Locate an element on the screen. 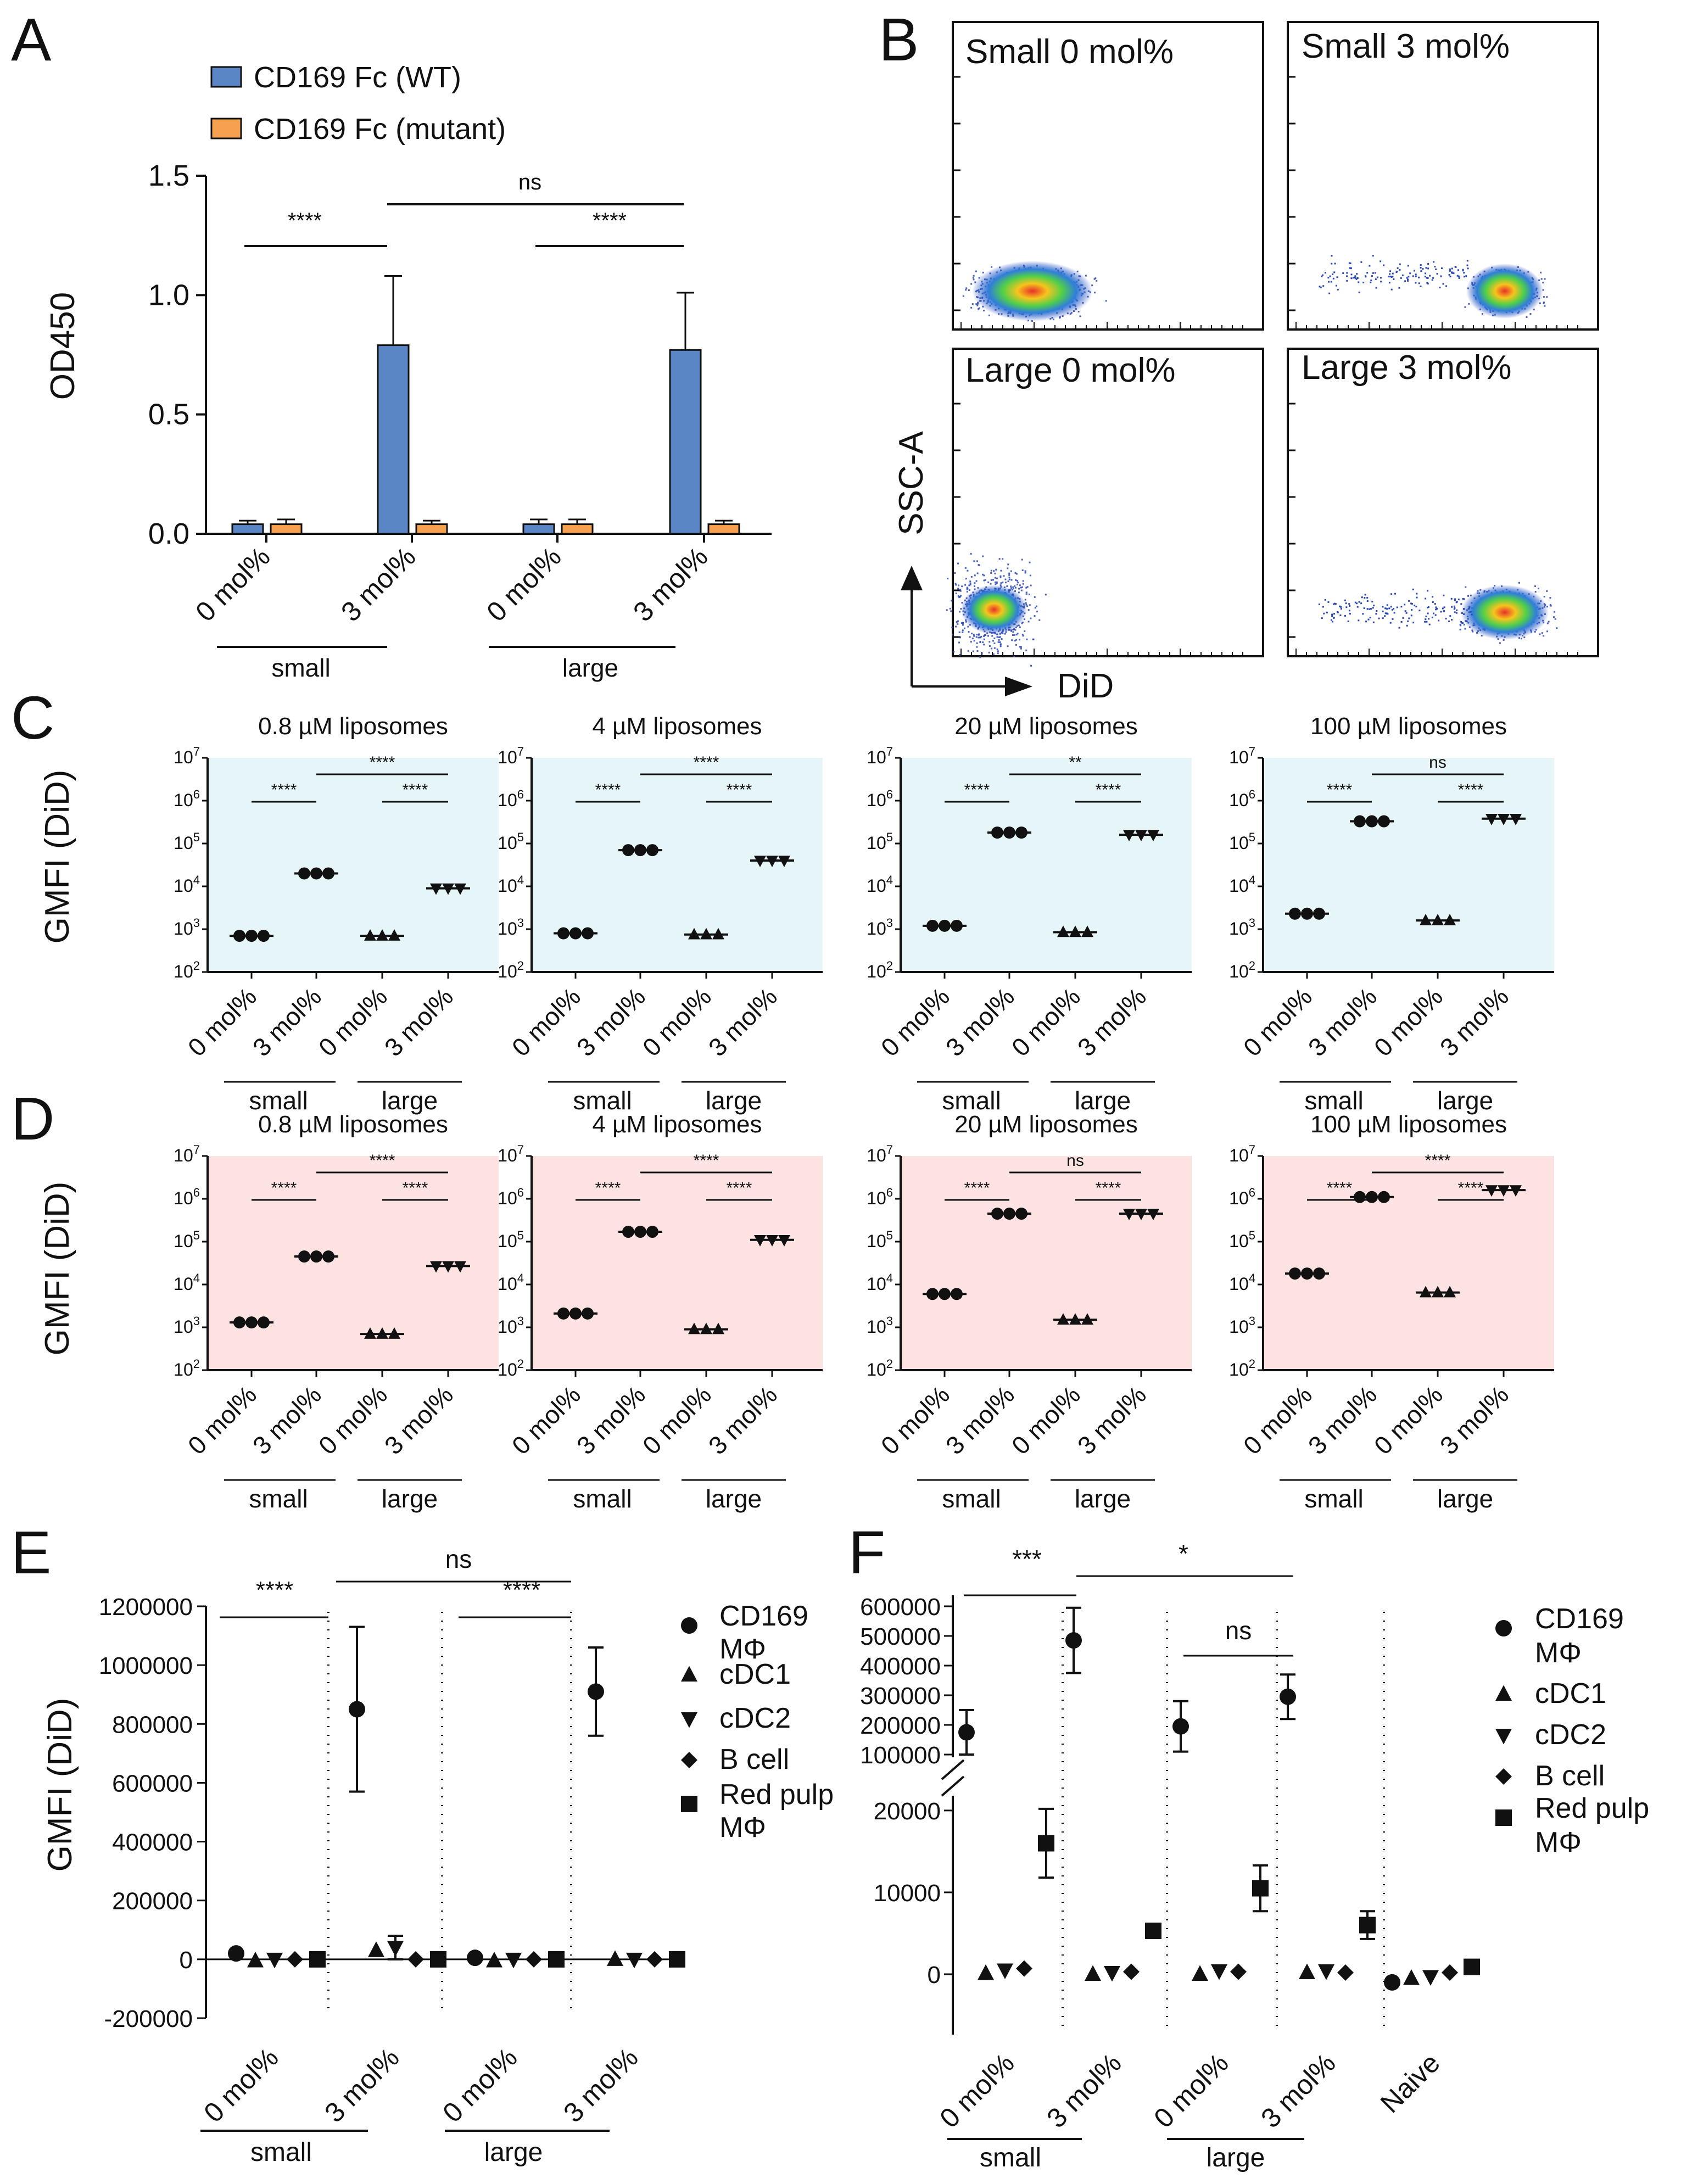  x-tick-label: 3 mol% is located at coordinates (1342, 1022).